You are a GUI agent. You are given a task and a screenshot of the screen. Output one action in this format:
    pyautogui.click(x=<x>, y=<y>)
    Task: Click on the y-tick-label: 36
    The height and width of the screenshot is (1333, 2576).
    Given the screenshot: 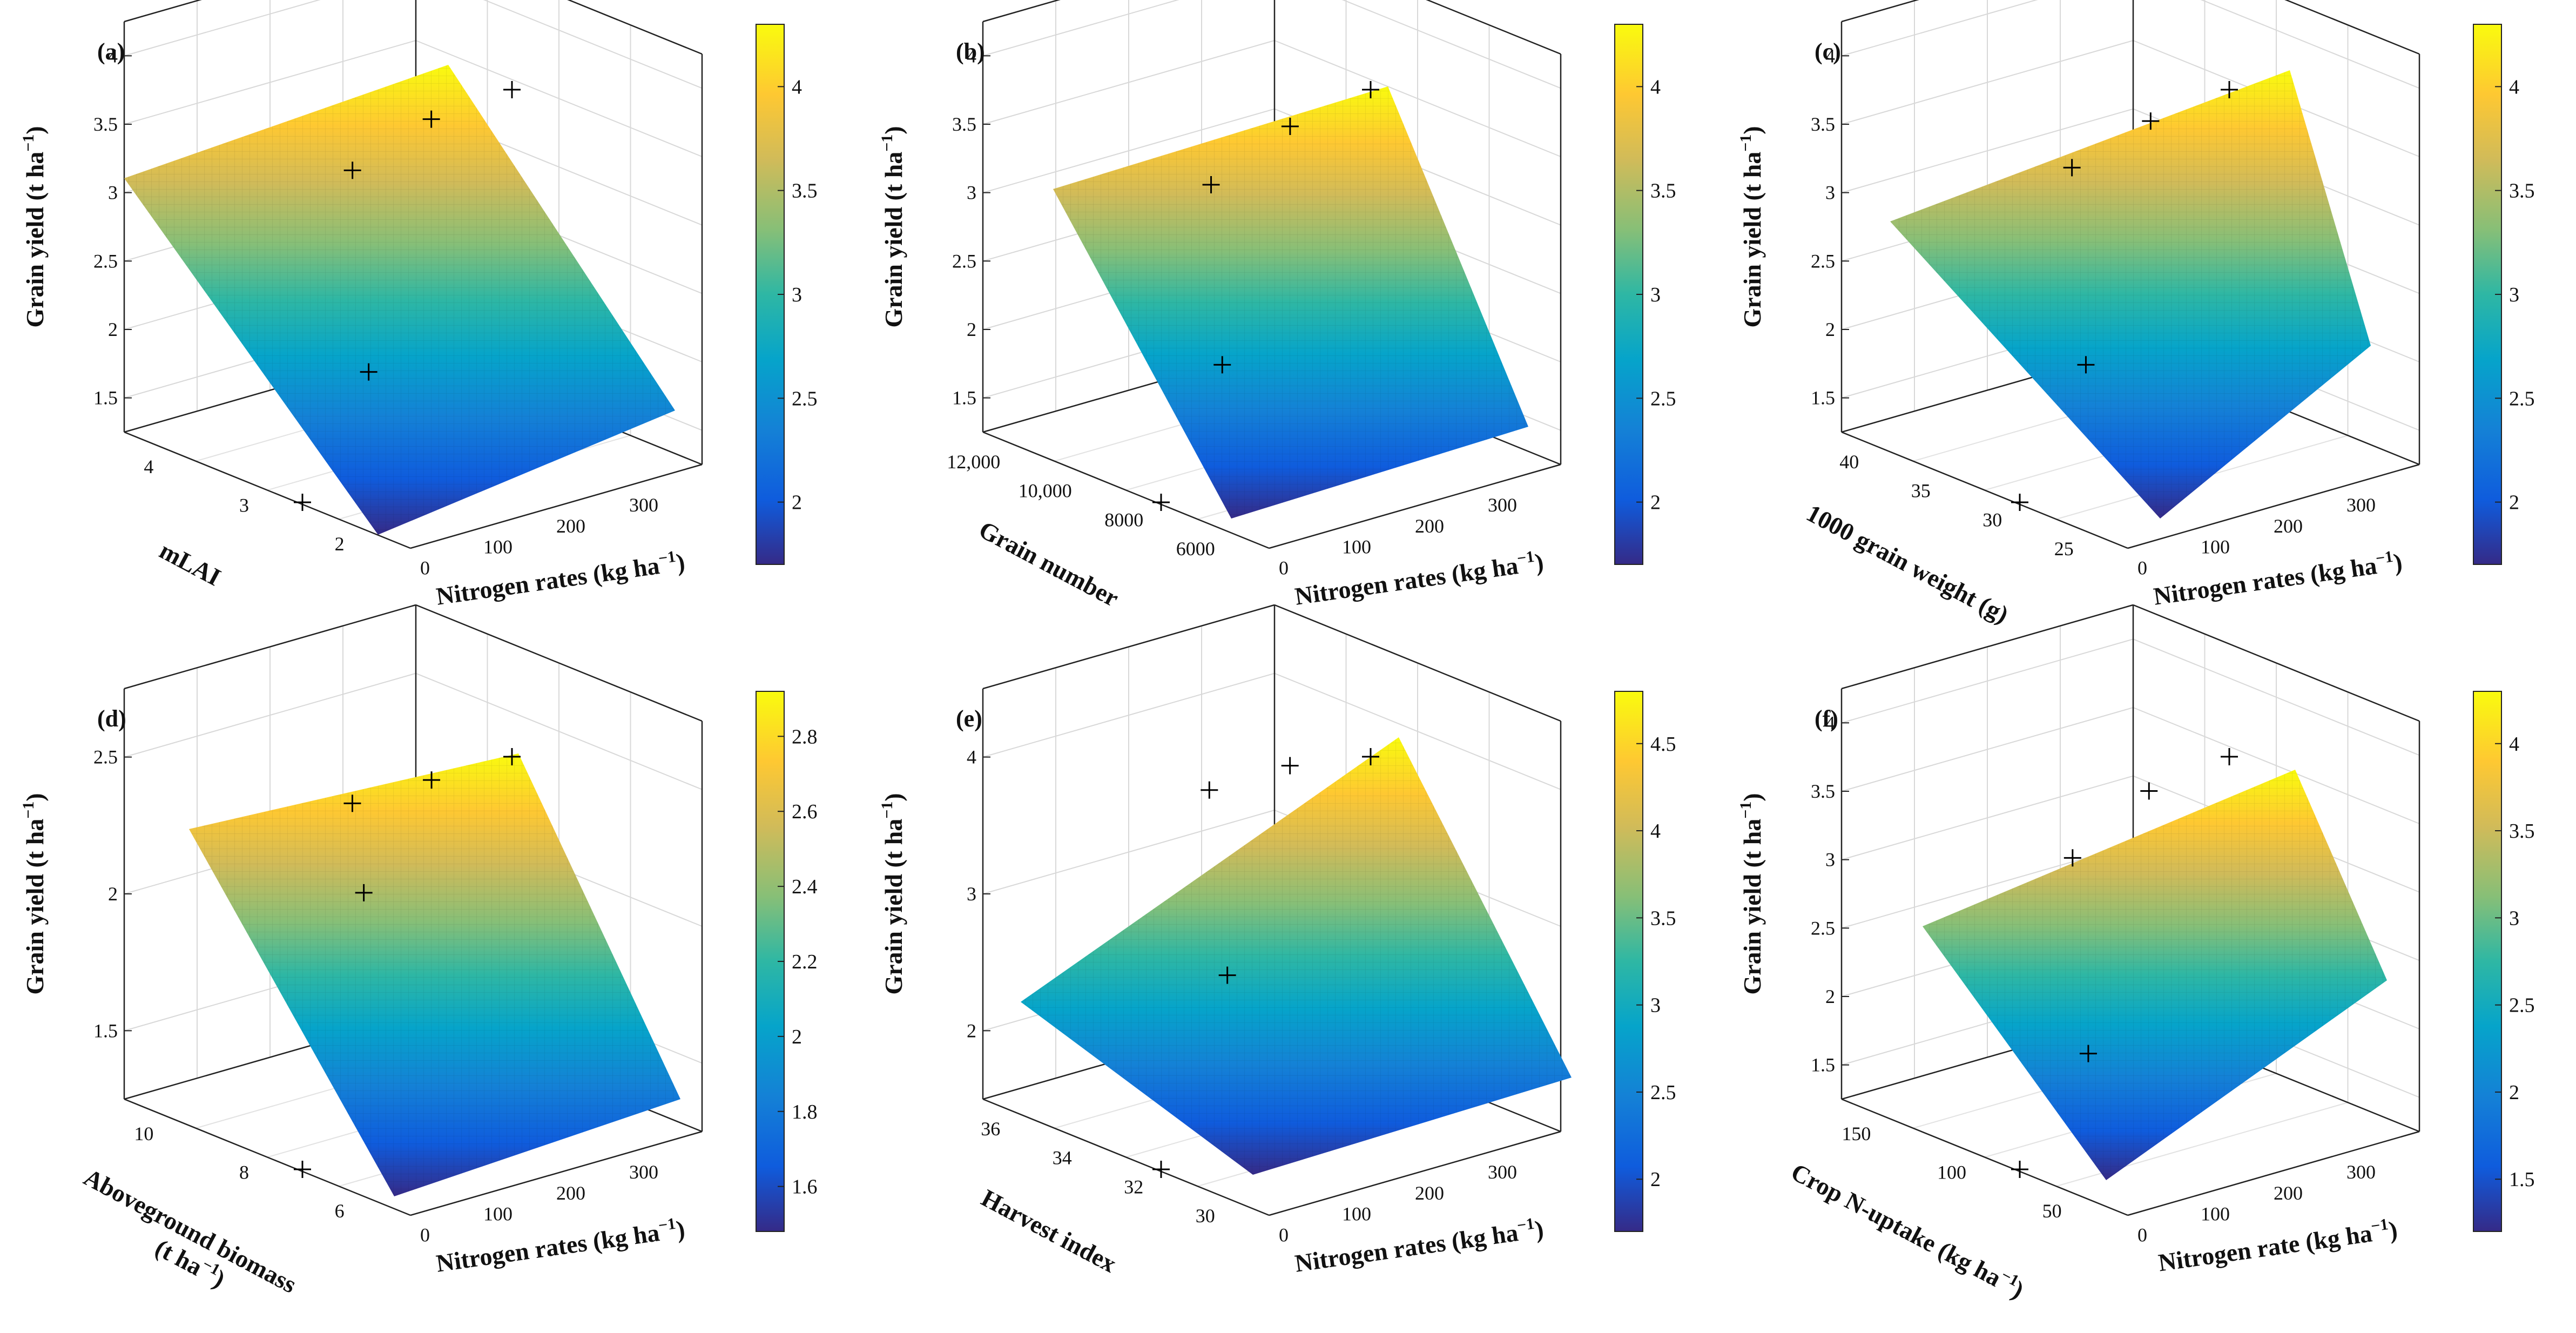 What is the action you would take?
    pyautogui.click(x=990, y=1129)
    